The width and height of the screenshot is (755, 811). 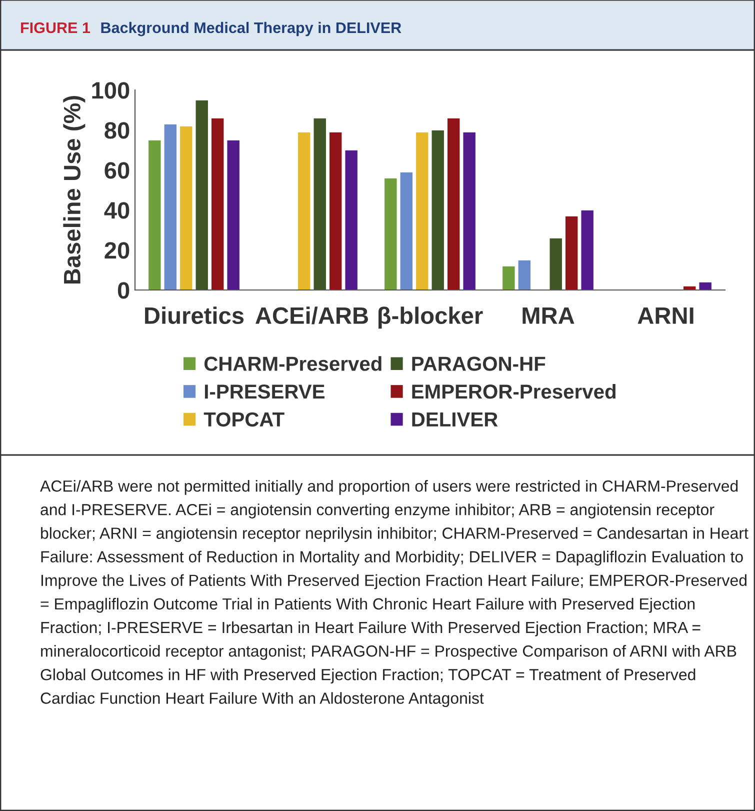 What do you see at coordinates (312, 315) in the screenshot?
I see `x-tick-label: ACEi/ARB` at bounding box center [312, 315].